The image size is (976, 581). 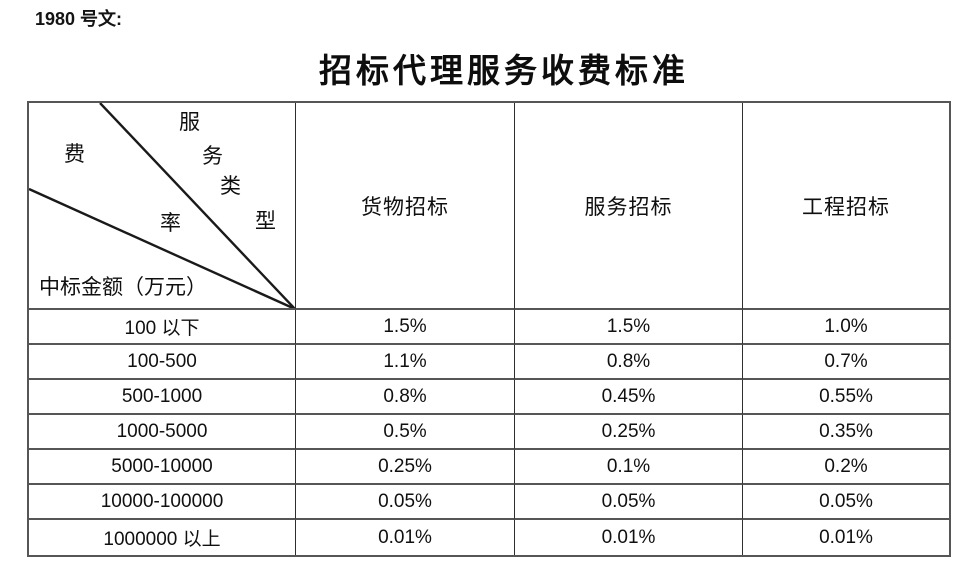 What do you see at coordinates (123, 287) in the screenshot?
I see `diagonal-label-amount-axis: 中标金额（万元）` at bounding box center [123, 287].